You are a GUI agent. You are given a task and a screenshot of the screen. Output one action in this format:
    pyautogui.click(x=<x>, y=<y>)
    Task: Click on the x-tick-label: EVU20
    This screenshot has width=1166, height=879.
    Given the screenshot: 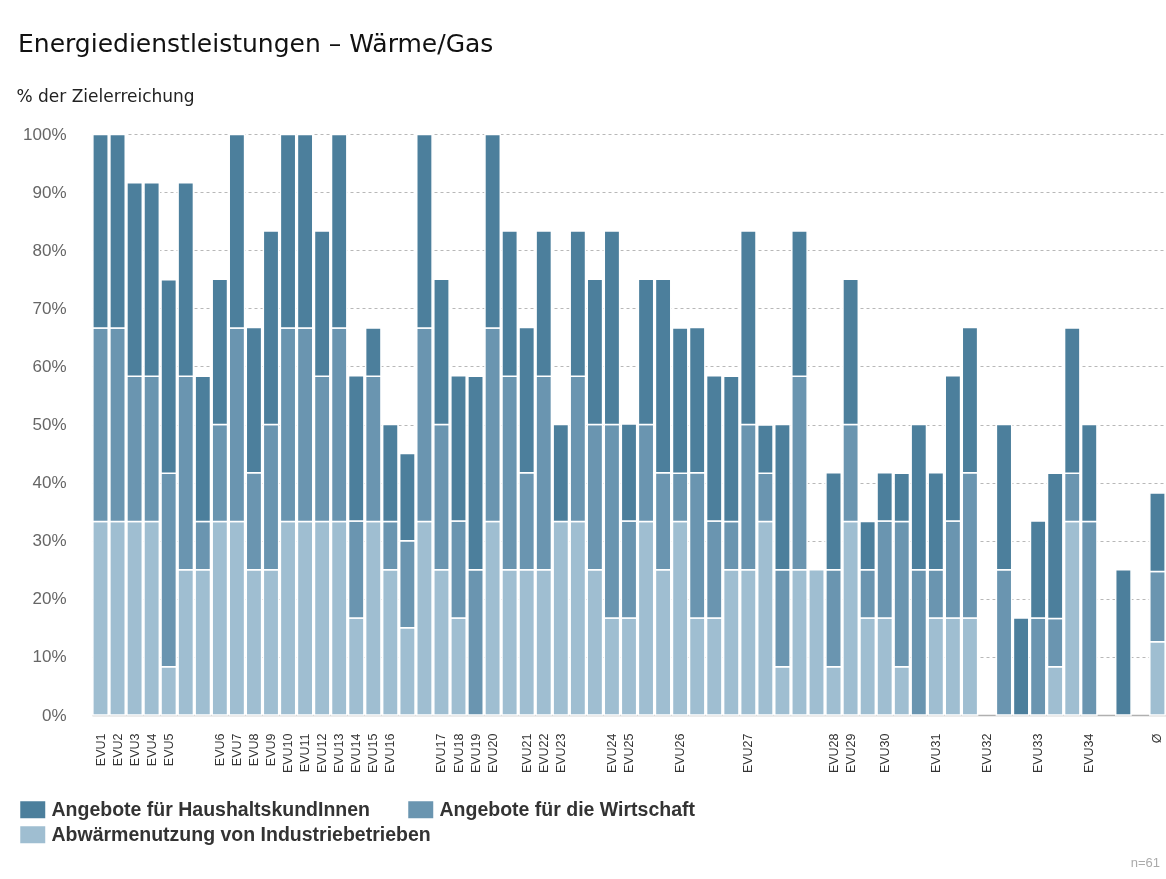 What is the action you would take?
    pyautogui.click(x=492, y=753)
    